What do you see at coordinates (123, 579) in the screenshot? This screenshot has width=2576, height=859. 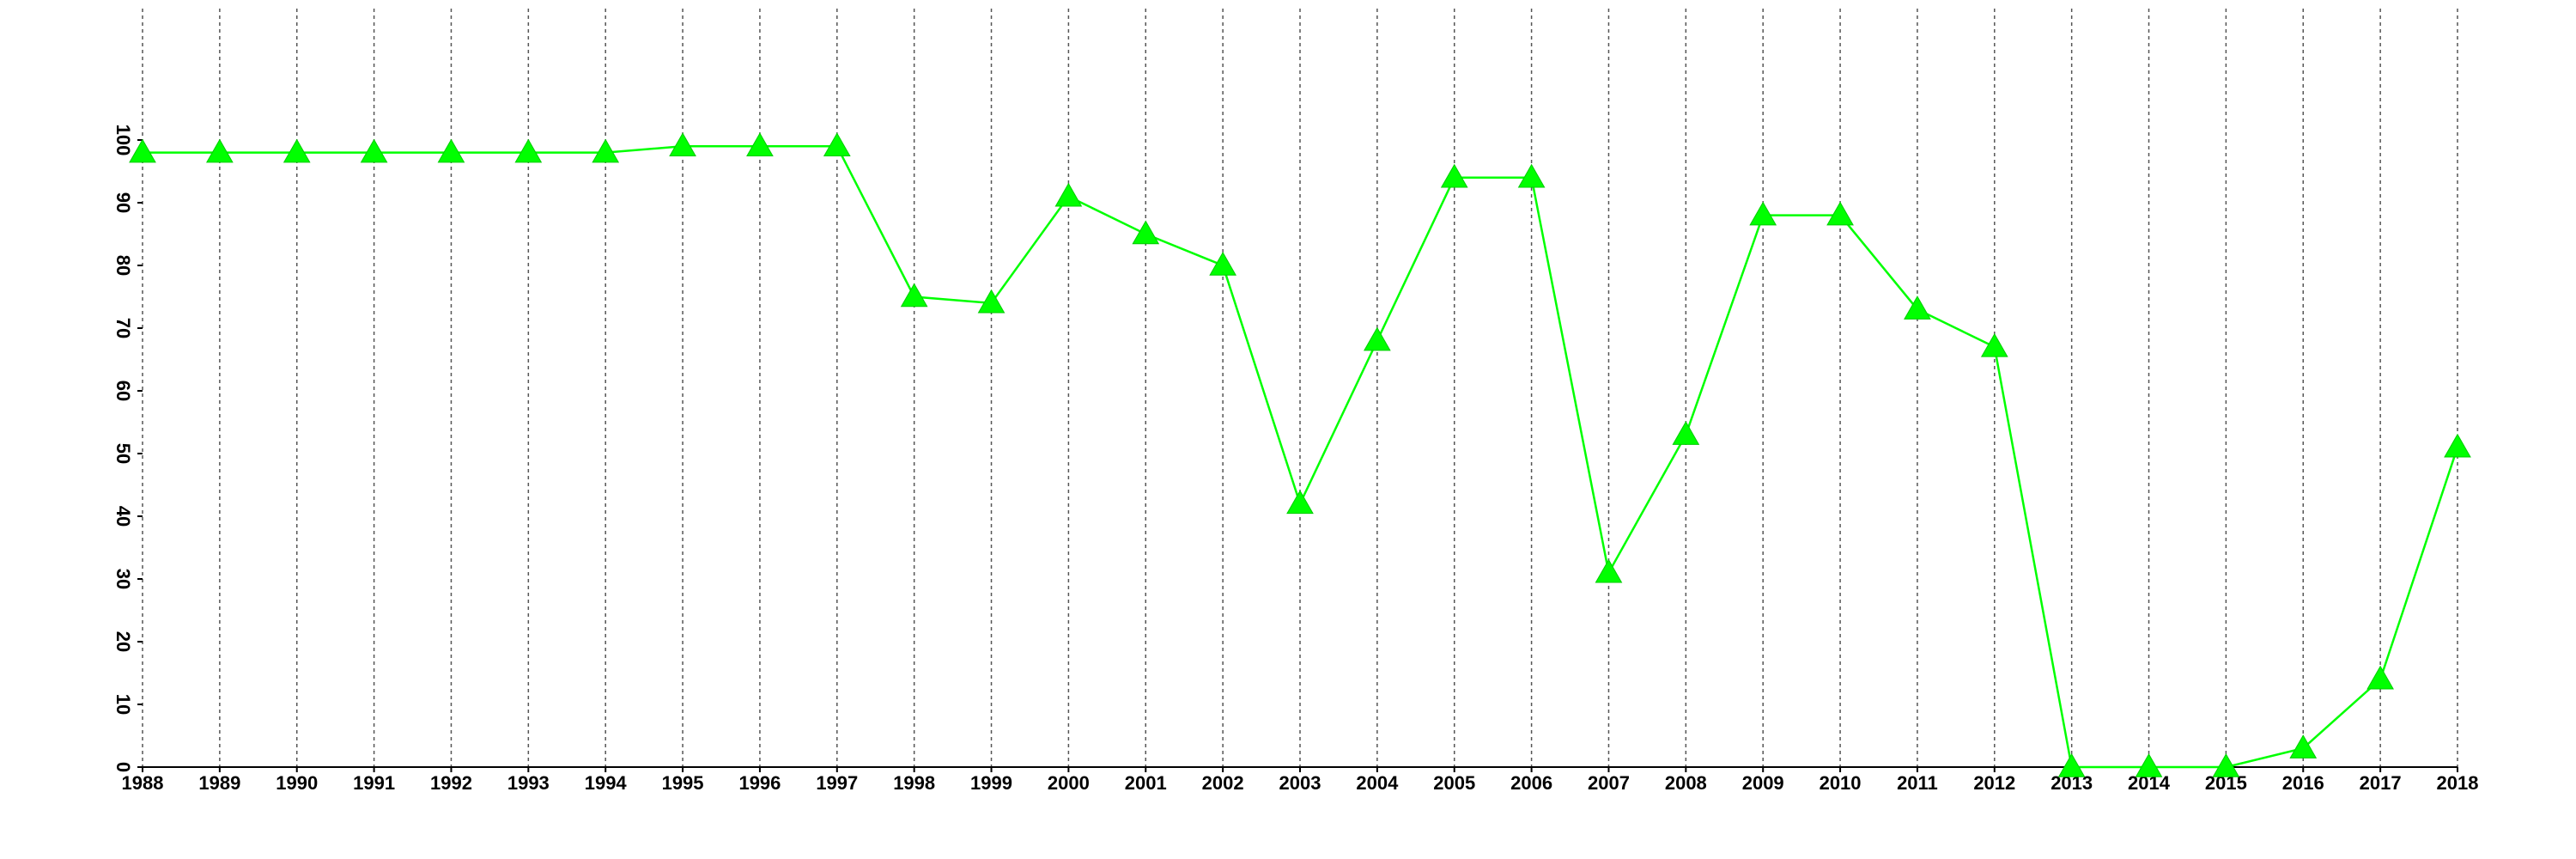 I see `y-tick-label: 30` at bounding box center [123, 579].